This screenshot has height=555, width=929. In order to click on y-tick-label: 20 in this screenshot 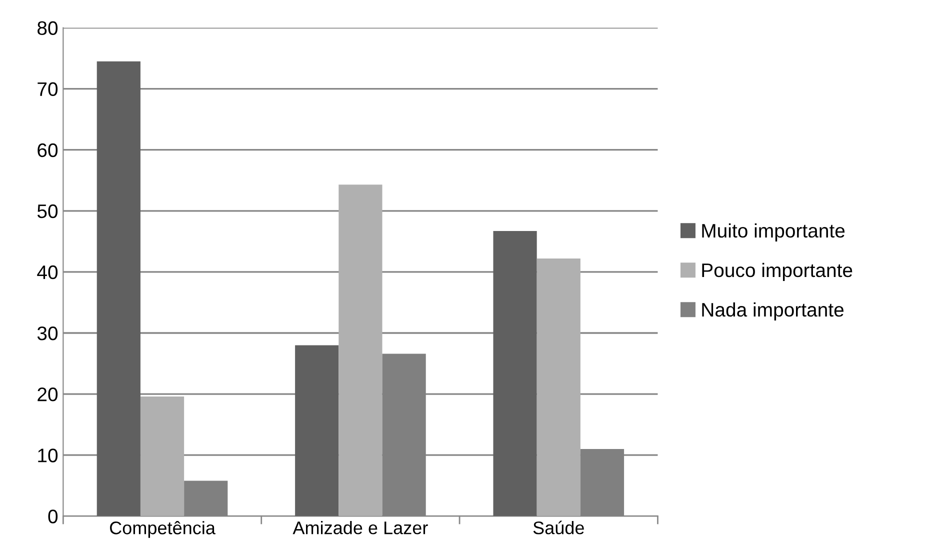, I will do `click(48, 395)`.